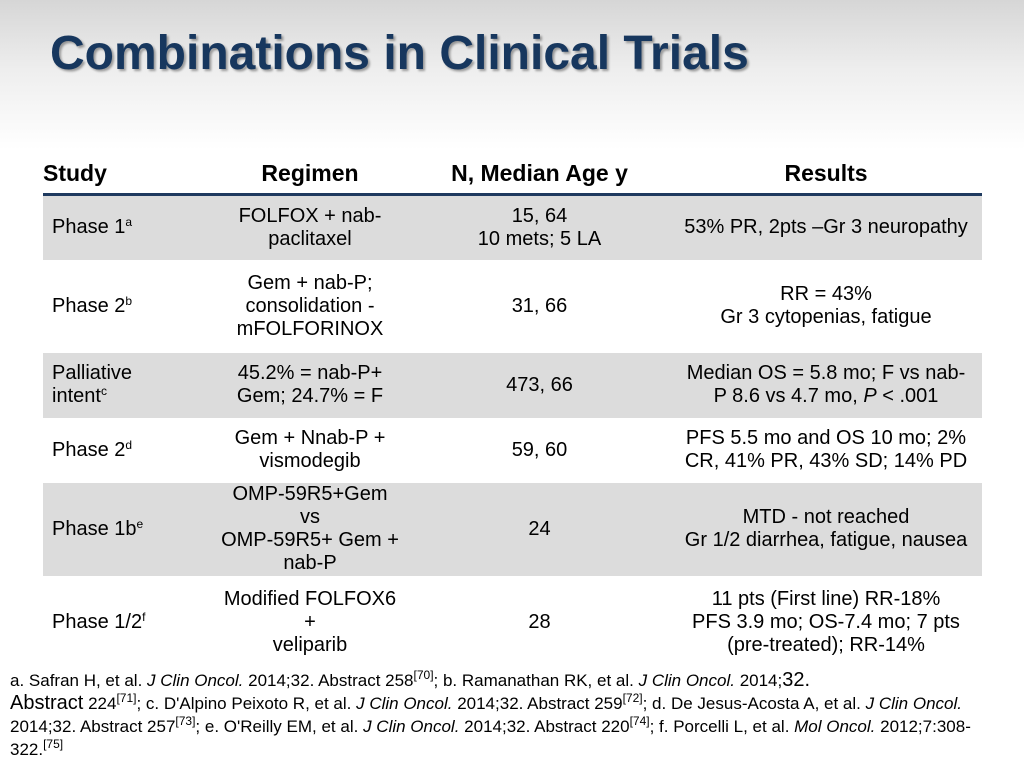 The height and width of the screenshot is (768, 1024). What do you see at coordinates (399, 53) in the screenshot?
I see `slide-title: Combinations in Clinical Trials` at bounding box center [399, 53].